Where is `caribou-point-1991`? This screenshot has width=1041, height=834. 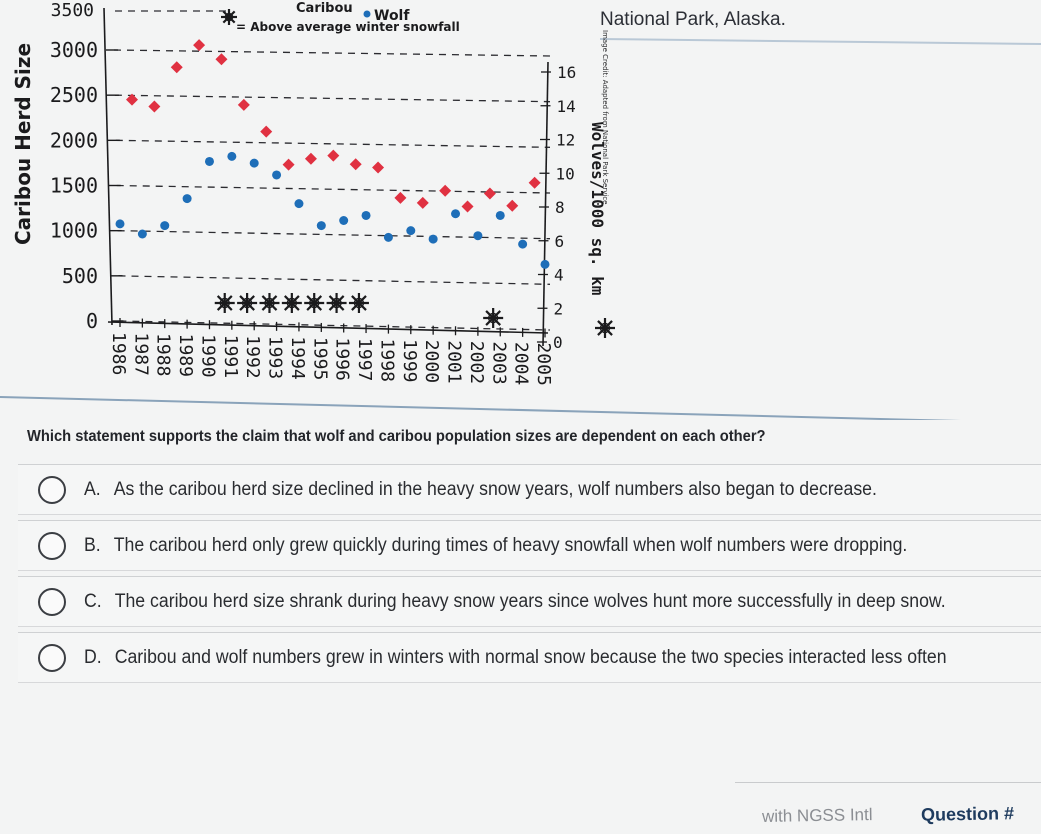 caribou-point-1991 is located at coordinates (243, 104).